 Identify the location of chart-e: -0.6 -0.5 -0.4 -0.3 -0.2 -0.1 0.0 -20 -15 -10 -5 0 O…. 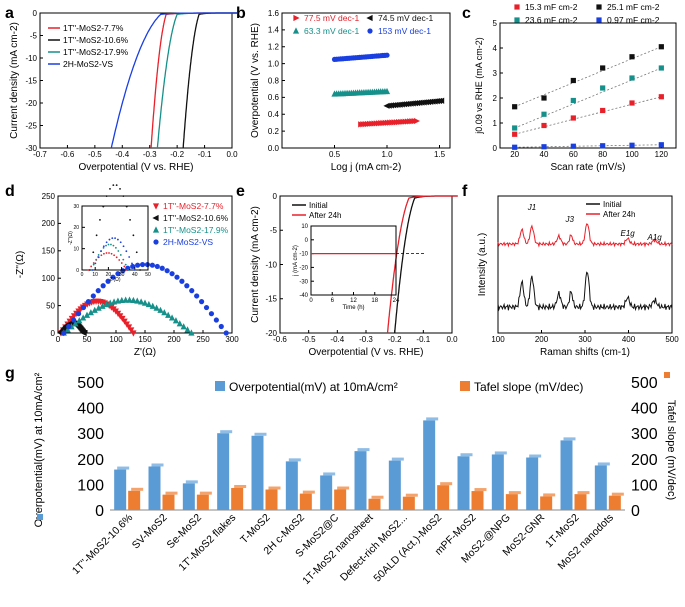
(354, 275).